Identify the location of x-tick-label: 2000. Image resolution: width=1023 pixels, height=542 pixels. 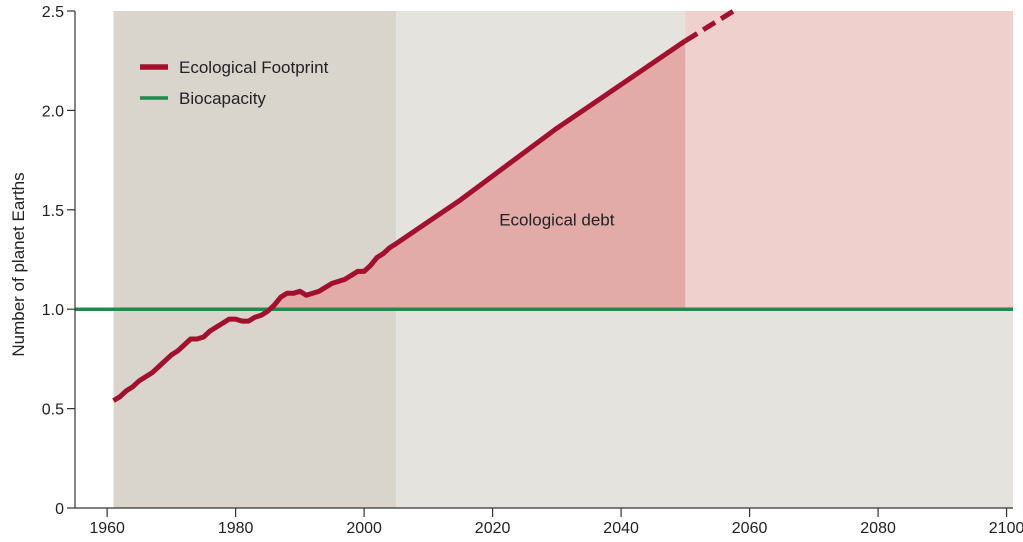
(364, 528).